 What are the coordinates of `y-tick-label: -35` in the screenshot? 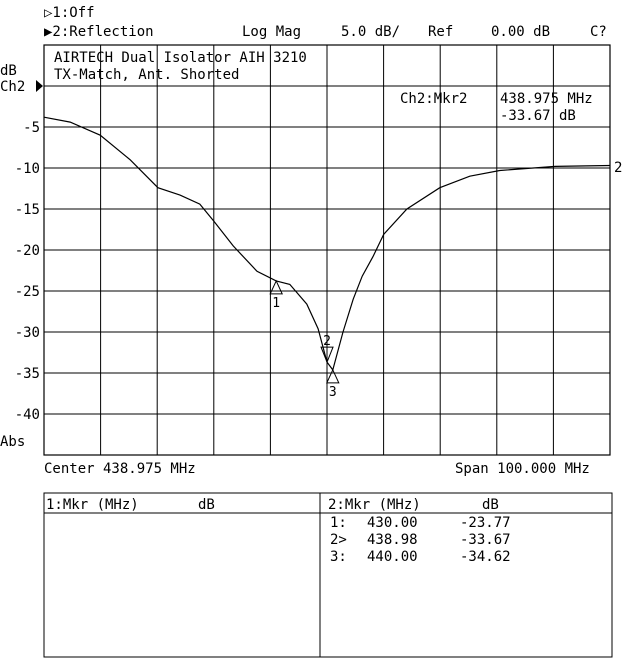 It's located at (27, 374).